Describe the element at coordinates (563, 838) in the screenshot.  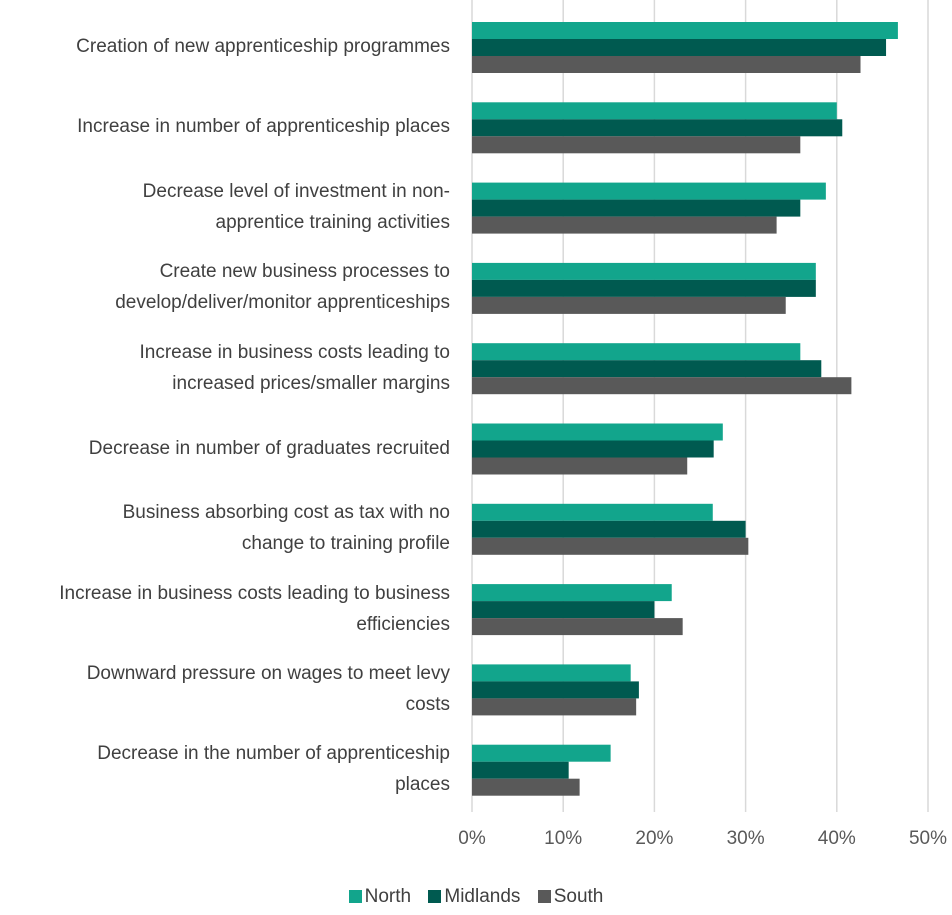
I see `x-tick-label: 10%` at that location.